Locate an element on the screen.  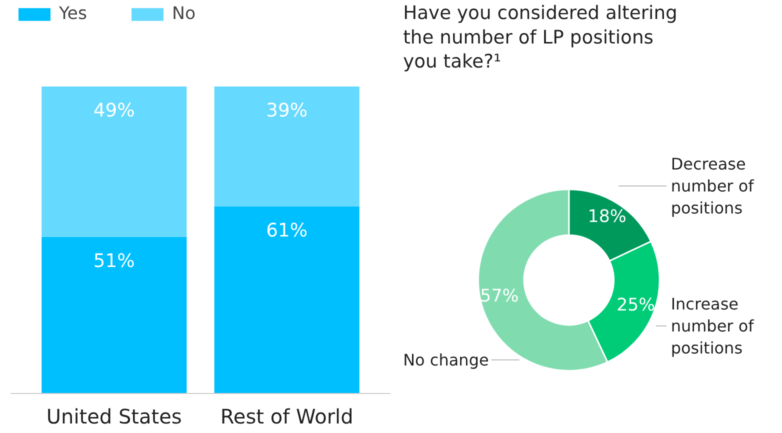
x-tick-label: Rest of World is located at coordinates (287, 416).